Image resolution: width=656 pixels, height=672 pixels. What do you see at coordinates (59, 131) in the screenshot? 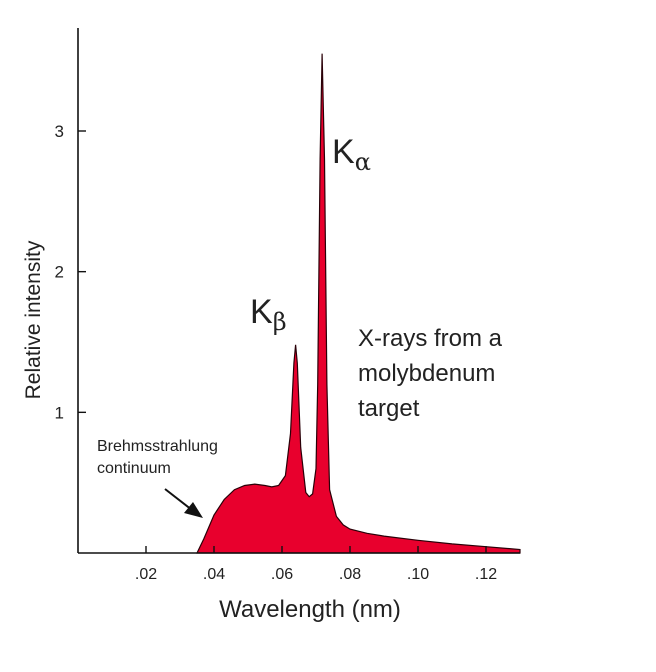
I see `y-tick-label: 3` at bounding box center [59, 131].